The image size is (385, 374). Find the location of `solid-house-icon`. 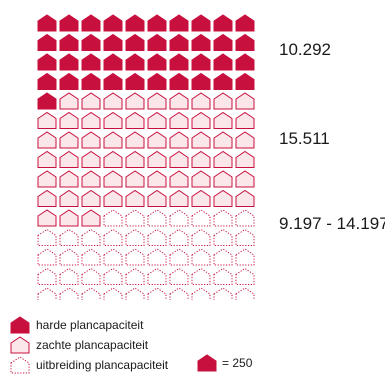

solid-house-icon is located at coordinates (20, 325).